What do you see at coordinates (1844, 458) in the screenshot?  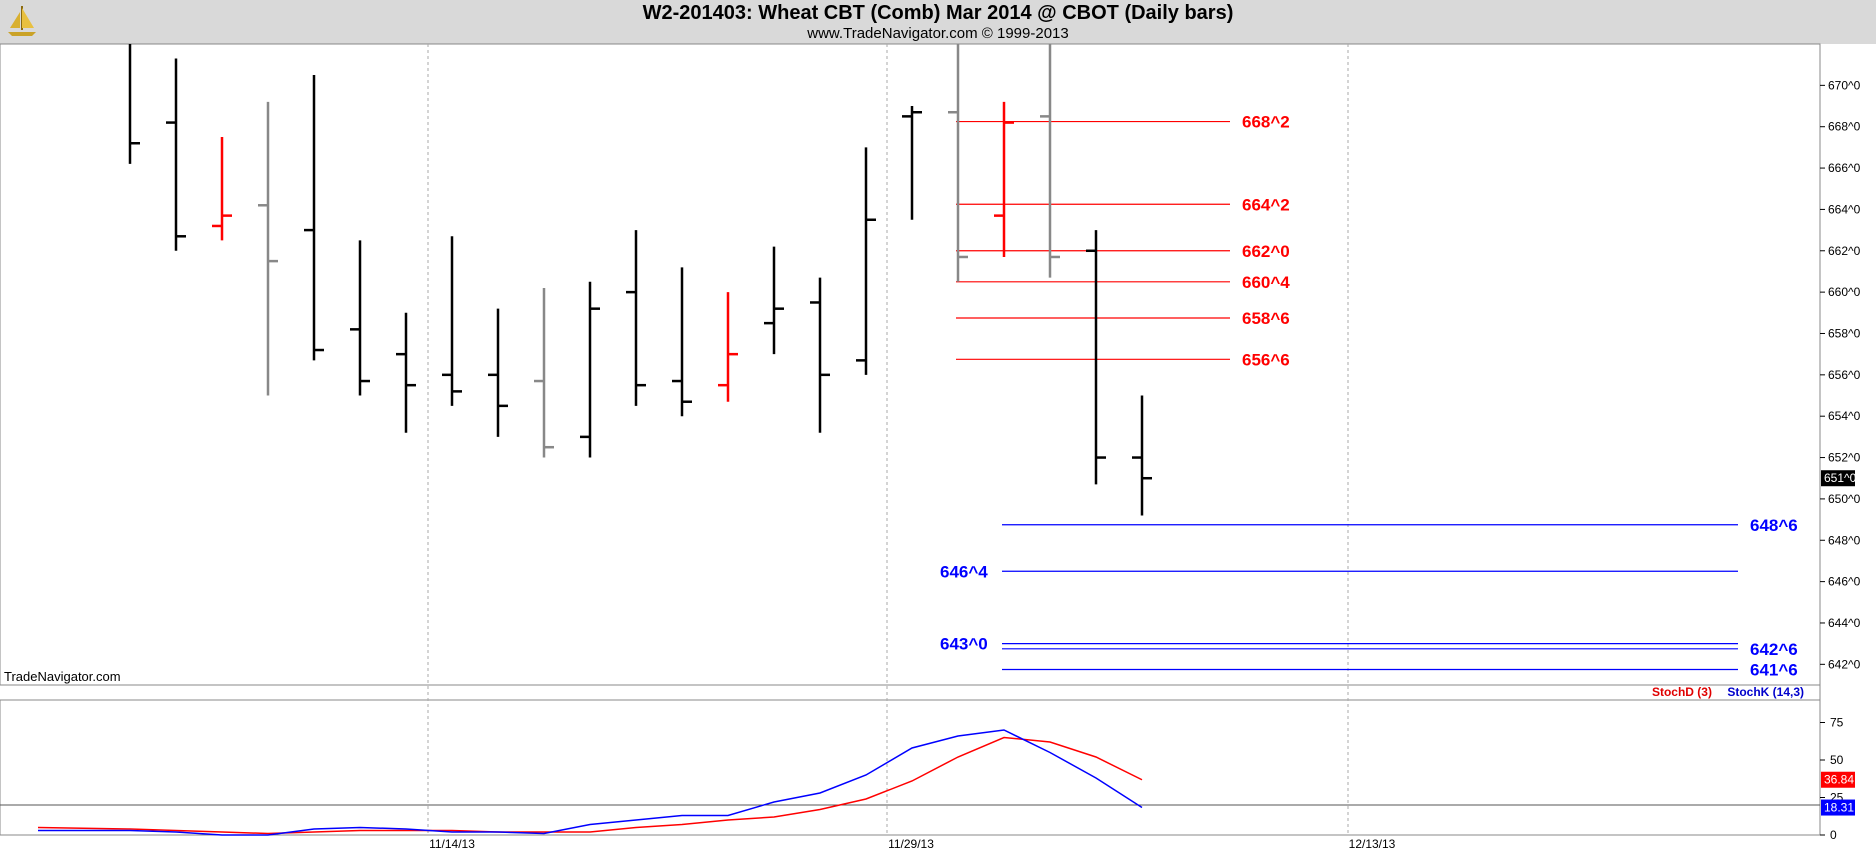 I see `y-tick-label: 652^0` at bounding box center [1844, 458].